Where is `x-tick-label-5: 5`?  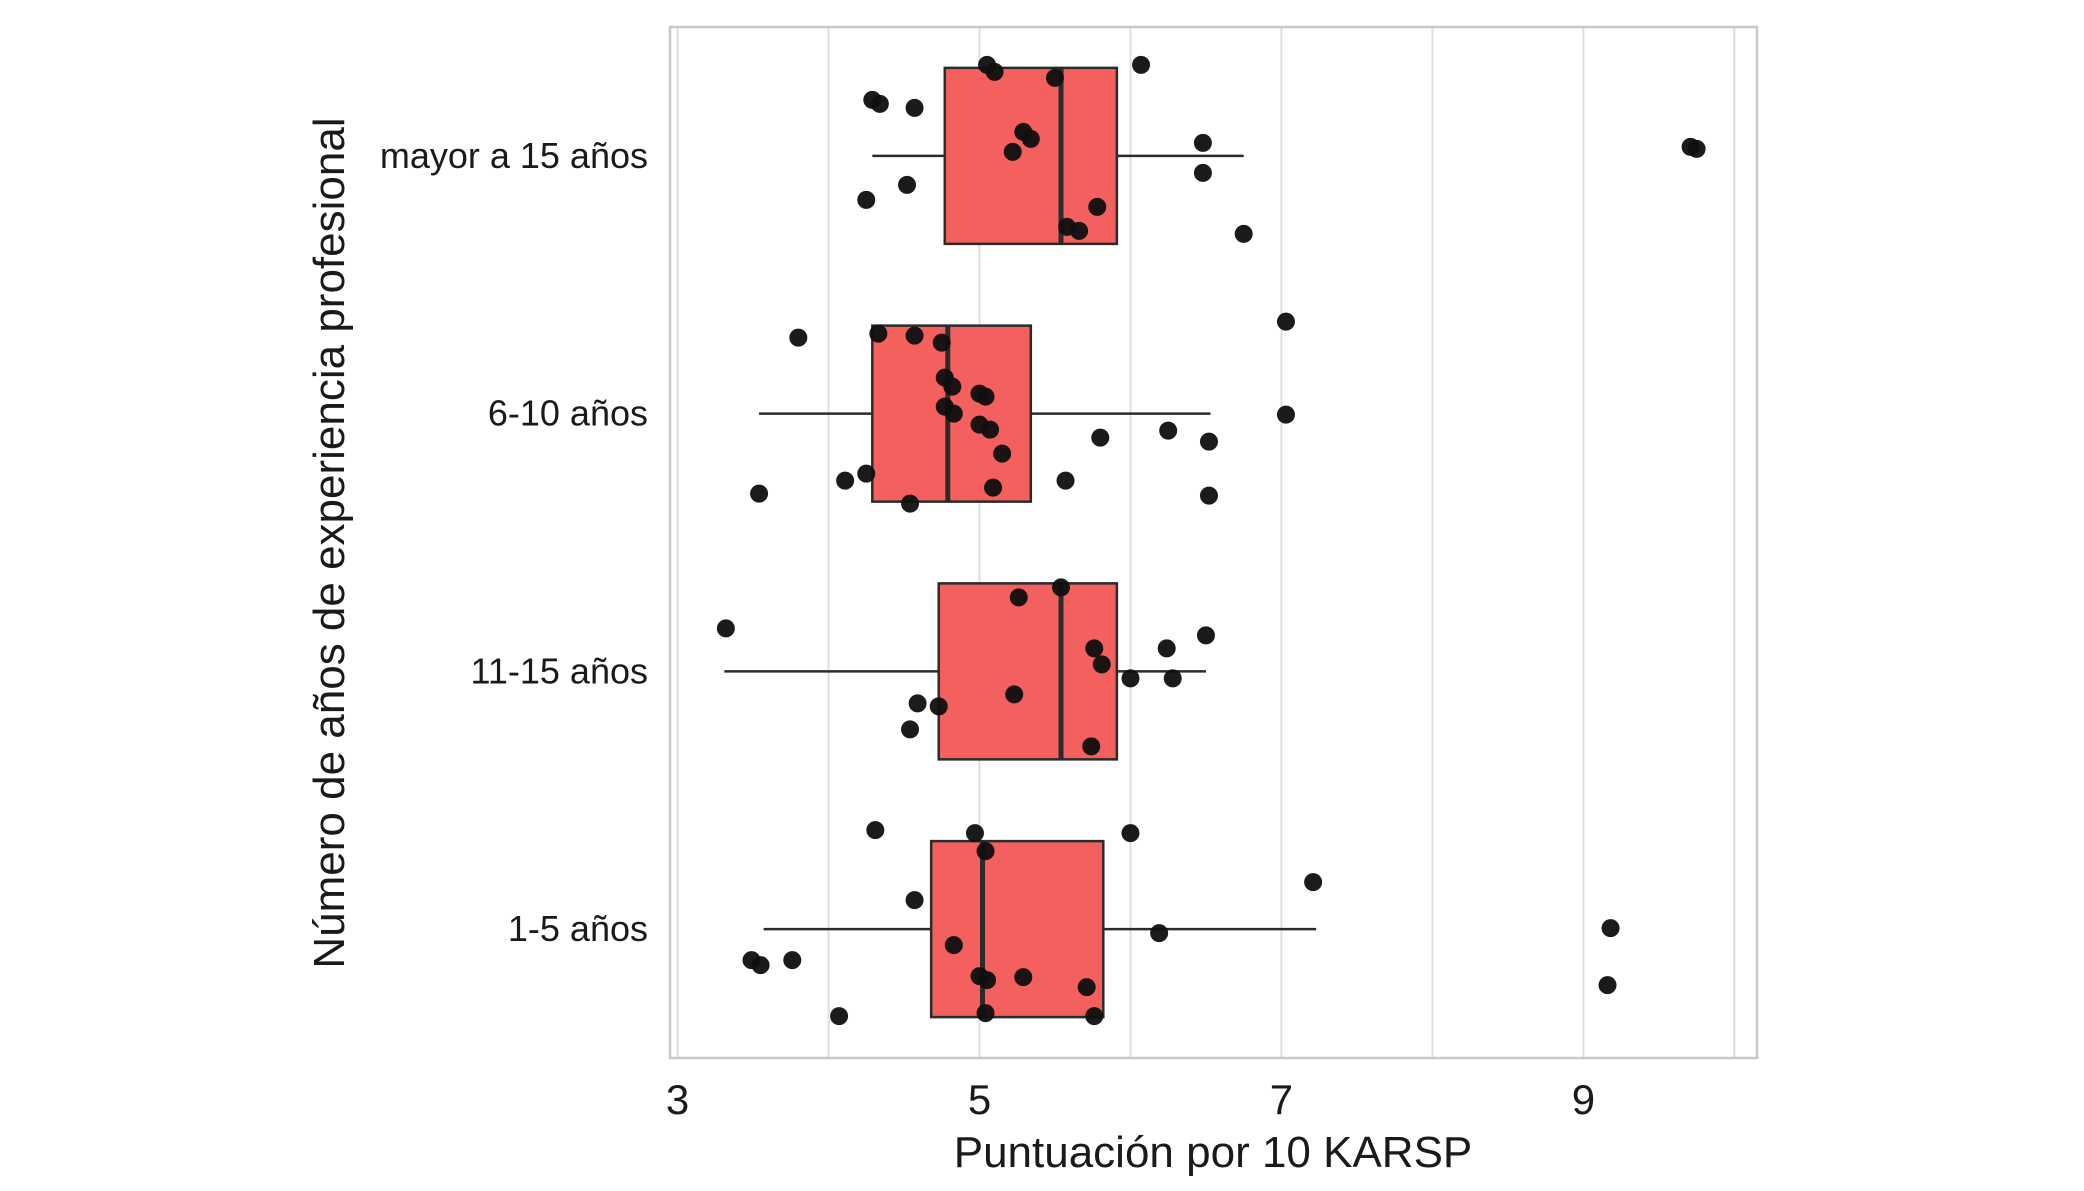 x-tick-label-5: 5 is located at coordinates (979, 1099).